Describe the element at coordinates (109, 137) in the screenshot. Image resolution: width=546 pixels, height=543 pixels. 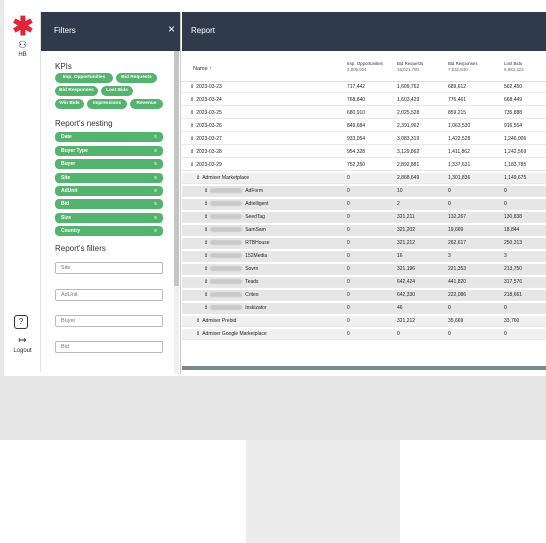
I see `nesting-item-date: Date ≡` at that location.